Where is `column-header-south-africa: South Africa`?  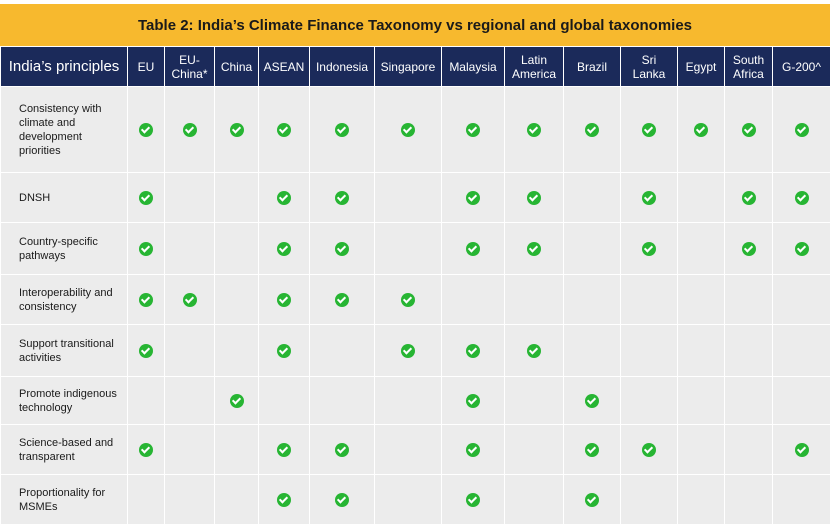 column-header-south-africa: South Africa is located at coordinates (748, 66).